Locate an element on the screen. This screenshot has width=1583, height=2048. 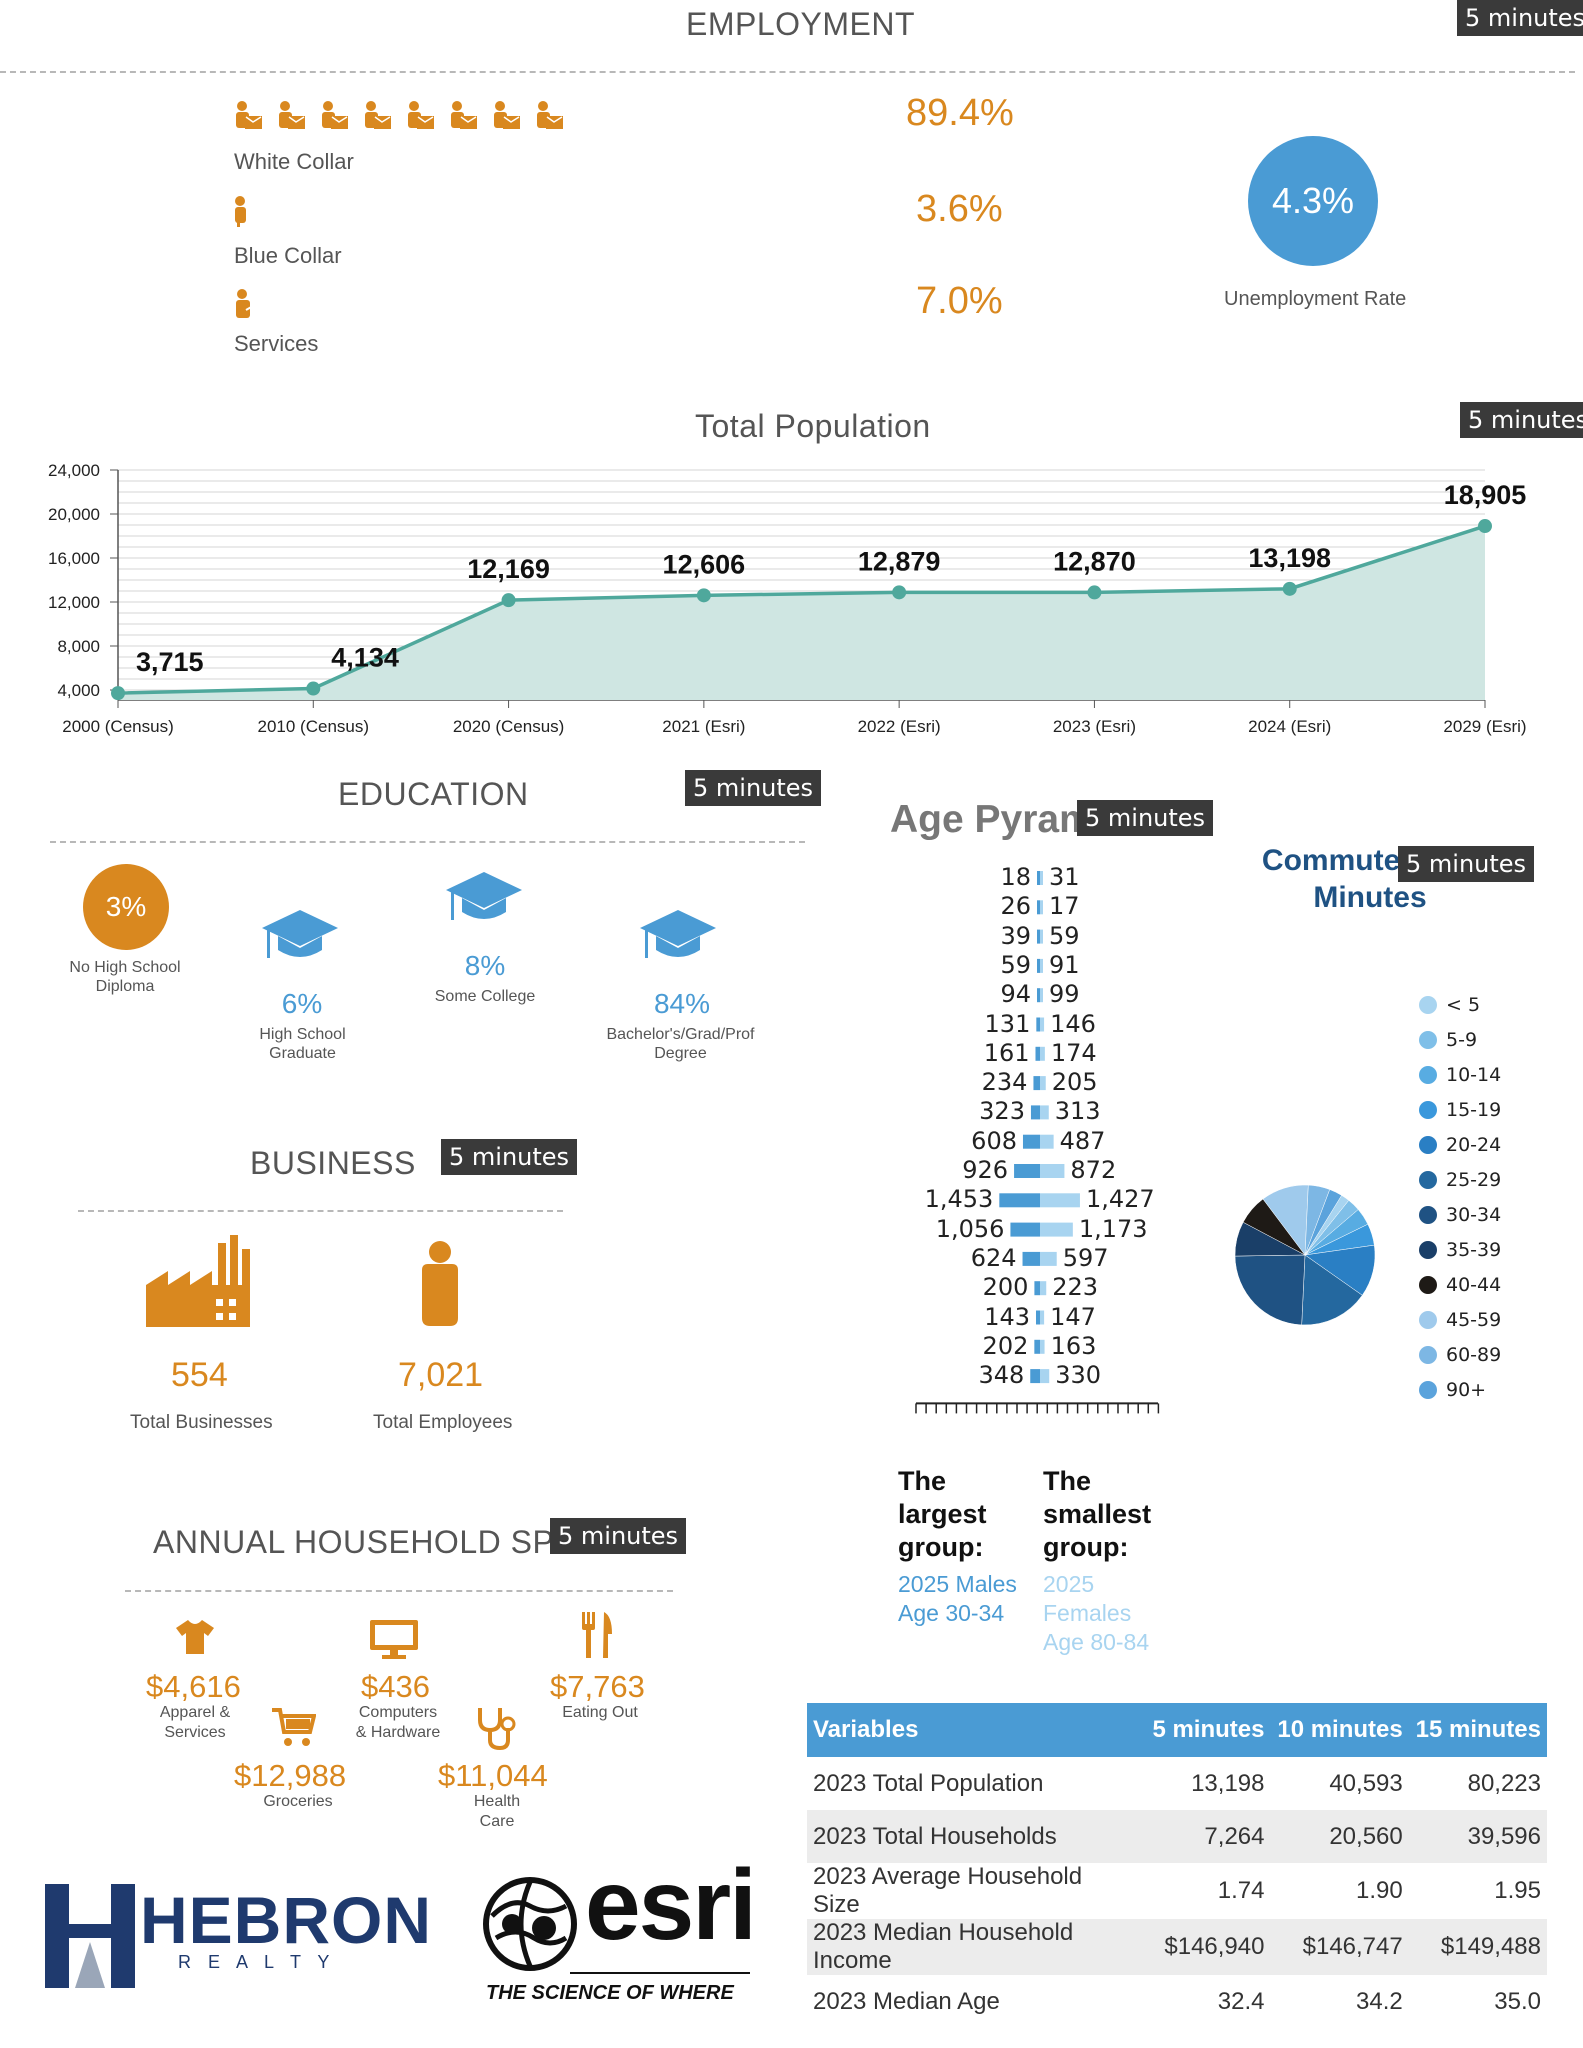
computers-label-line1: Computers is located at coordinates (398, 1712).